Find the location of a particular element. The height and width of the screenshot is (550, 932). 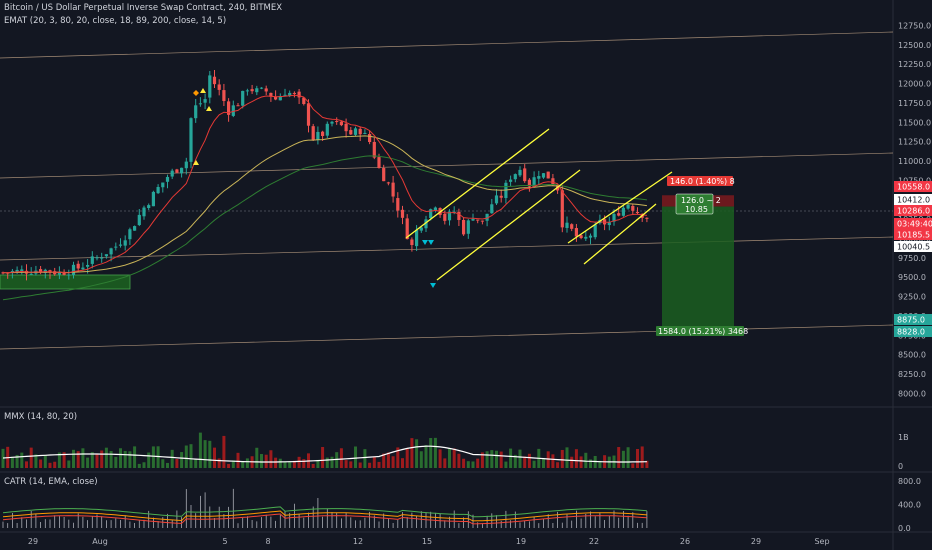

catr-tick-label: 0.0 is located at coordinates (904, 528).